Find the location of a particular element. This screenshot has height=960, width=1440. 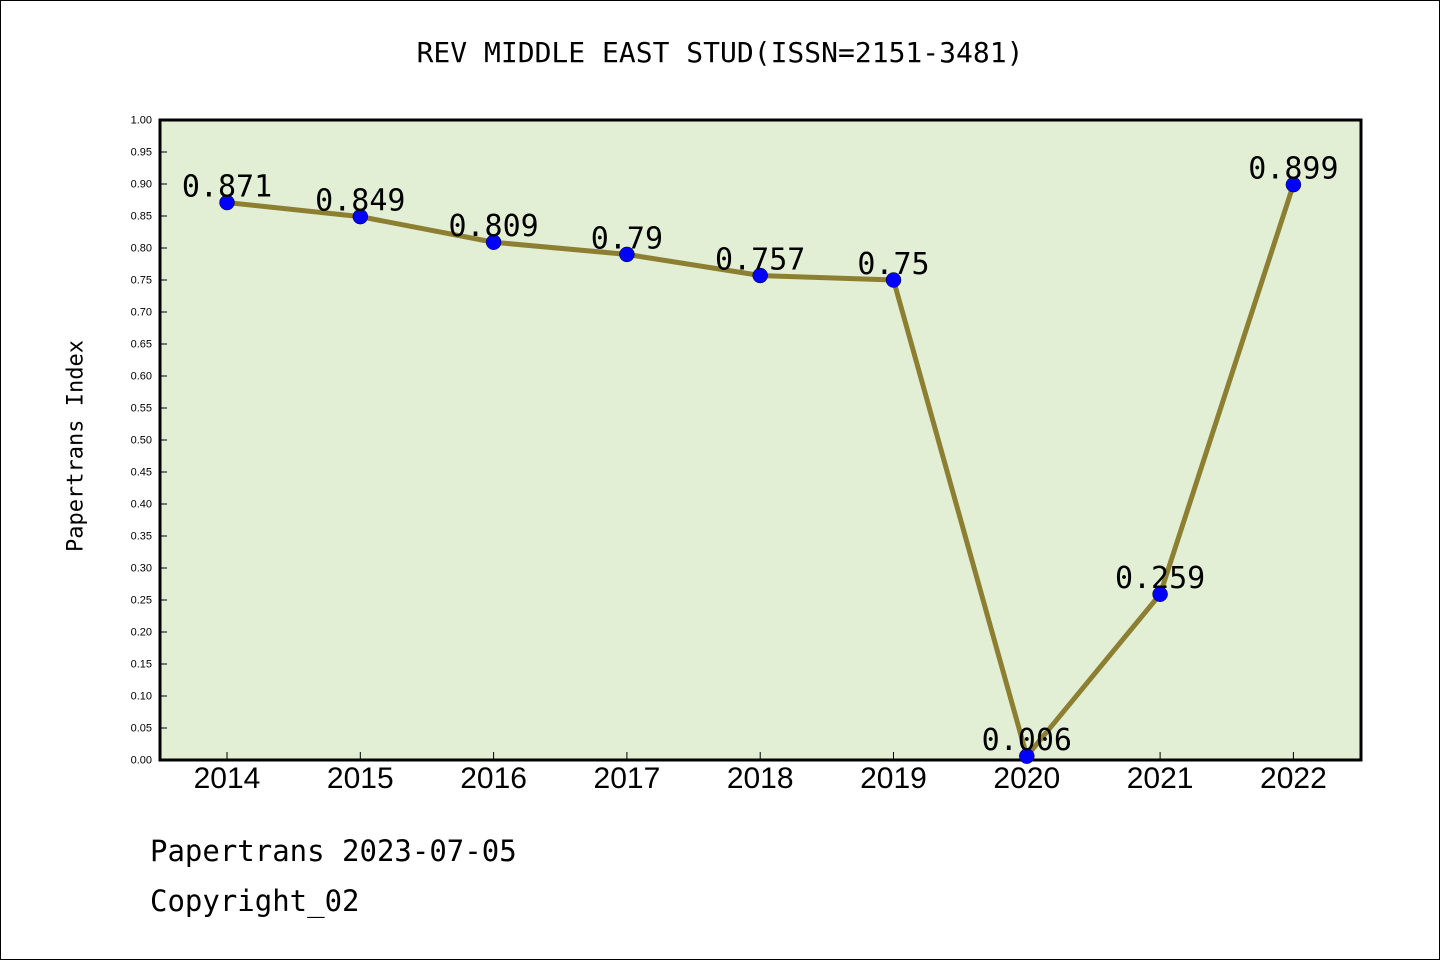

x-tick-label: 2022 is located at coordinates (1293, 778).